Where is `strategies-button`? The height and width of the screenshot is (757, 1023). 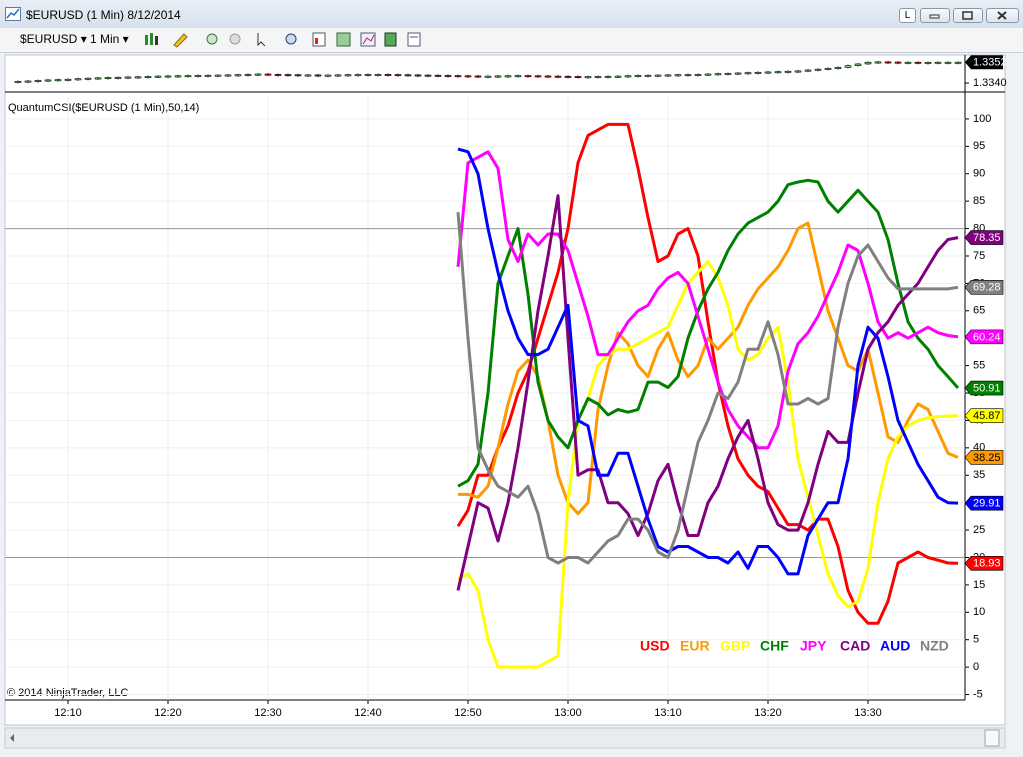
strategies-button is located at coordinates (343, 39).